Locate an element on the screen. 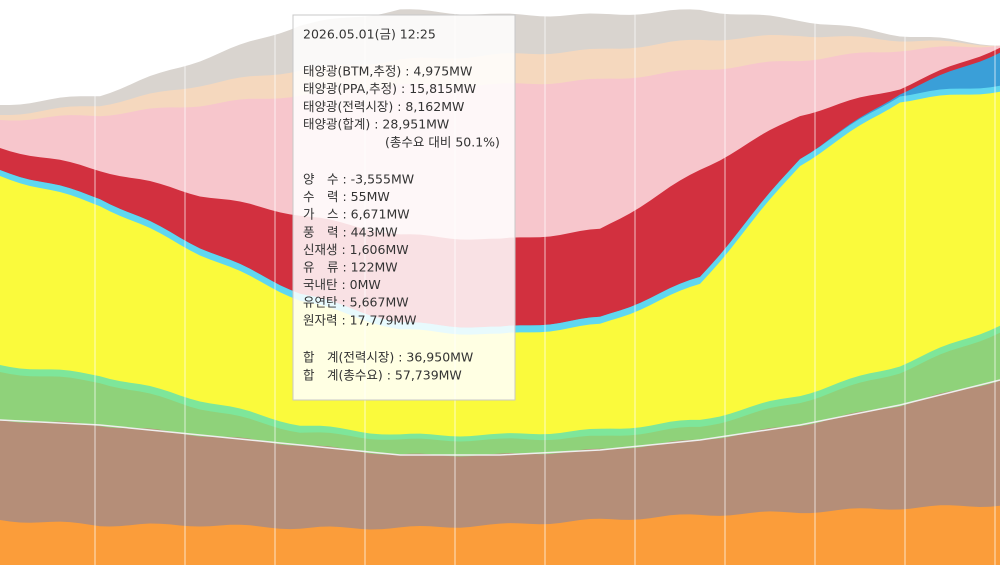 Image resolution: width=1000 pixels, height=565 pixels. tooltip-total: 합 계(총수요) : 57,739MW is located at coordinates (382, 375).